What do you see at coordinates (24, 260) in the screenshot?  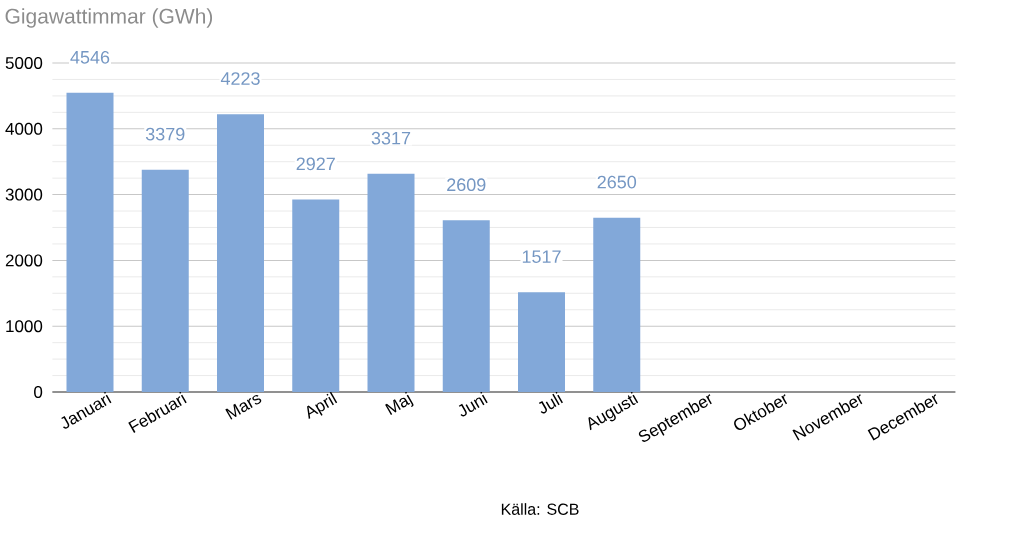 I see `y-tick-label: 2000` at bounding box center [24, 260].